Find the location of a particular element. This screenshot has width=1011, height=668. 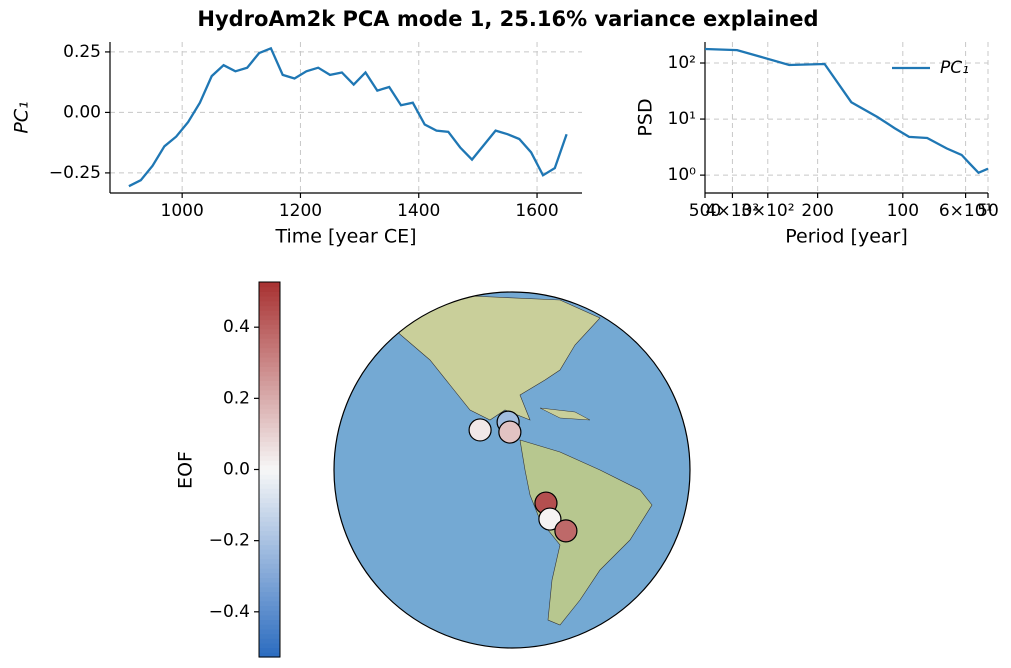

colorbar-label: EOF is located at coordinates (186, 470).